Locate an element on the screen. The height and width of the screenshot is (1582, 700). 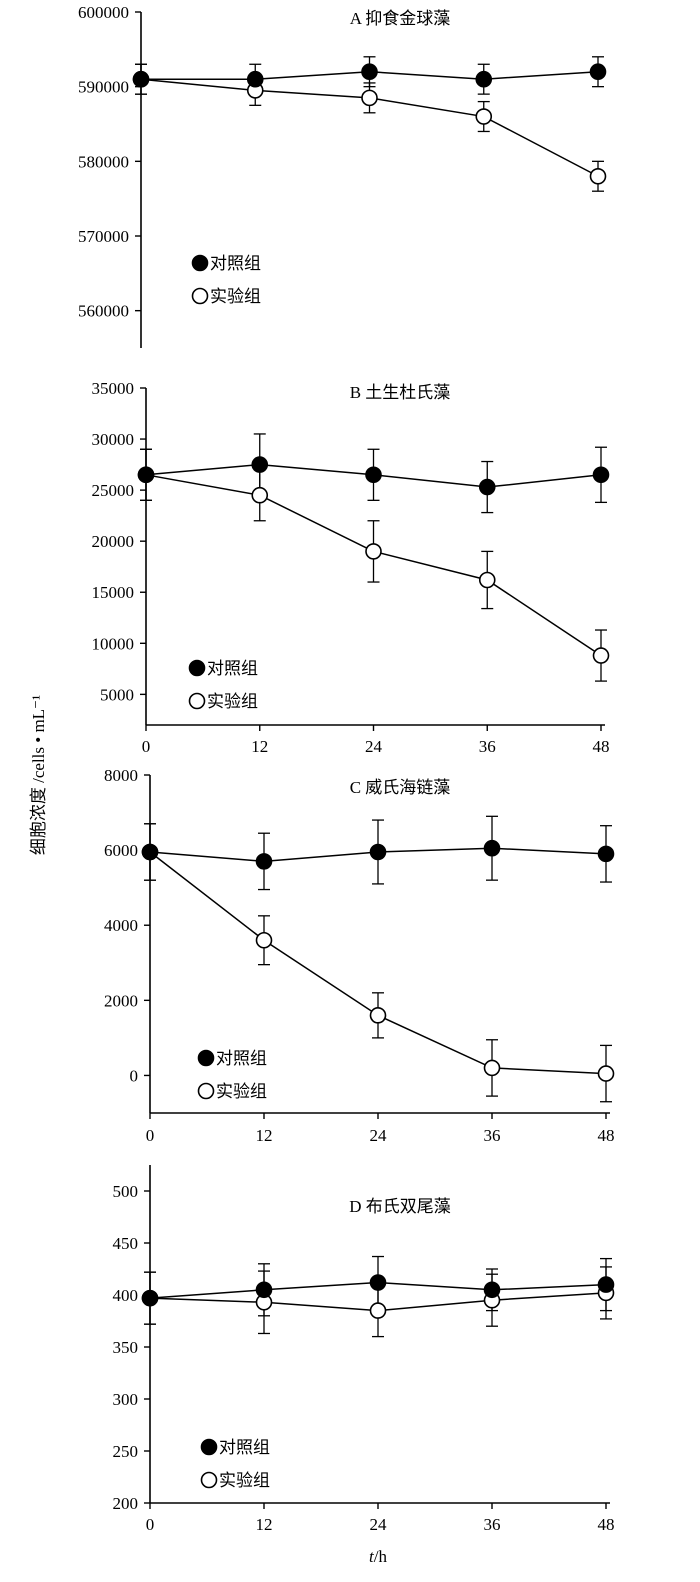
y-tick-label: 4000 is located at coordinates (121, 925).